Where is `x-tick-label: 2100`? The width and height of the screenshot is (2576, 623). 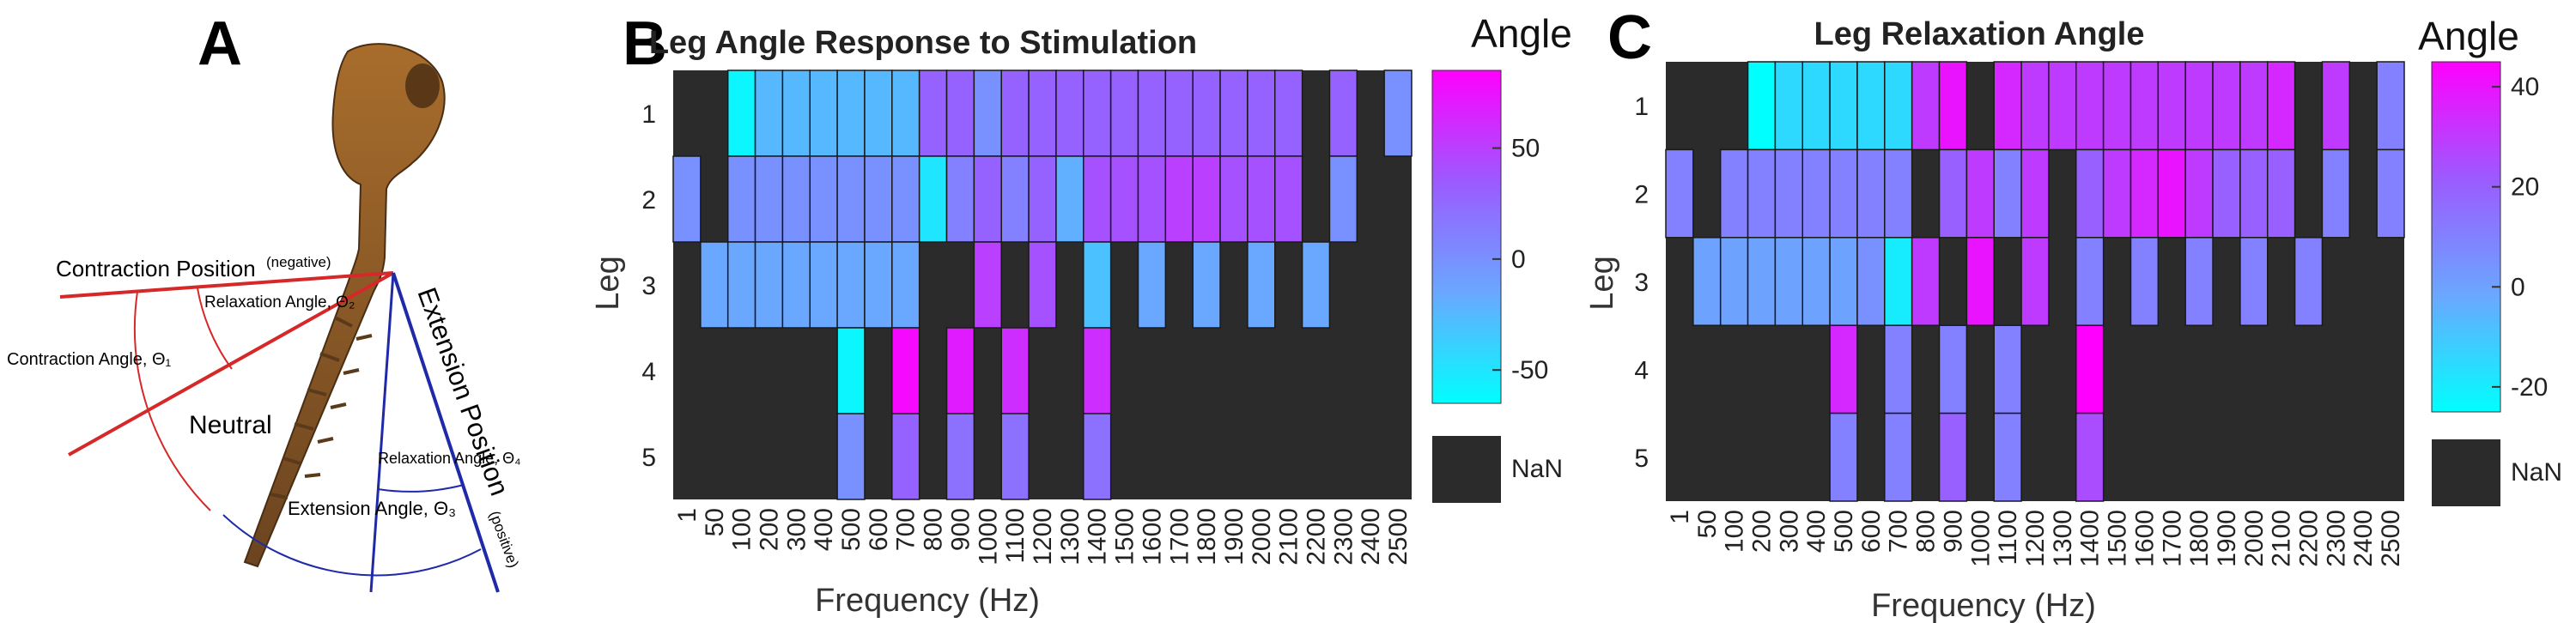
x-tick-label: 2100 is located at coordinates (1289, 537).